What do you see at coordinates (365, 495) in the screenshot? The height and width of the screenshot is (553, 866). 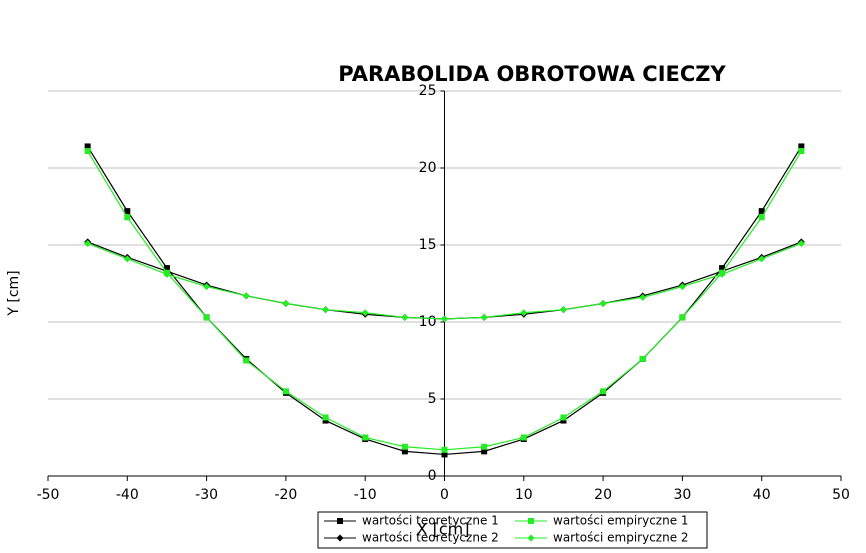 I see `x-tick-label: -10` at bounding box center [365, 495].